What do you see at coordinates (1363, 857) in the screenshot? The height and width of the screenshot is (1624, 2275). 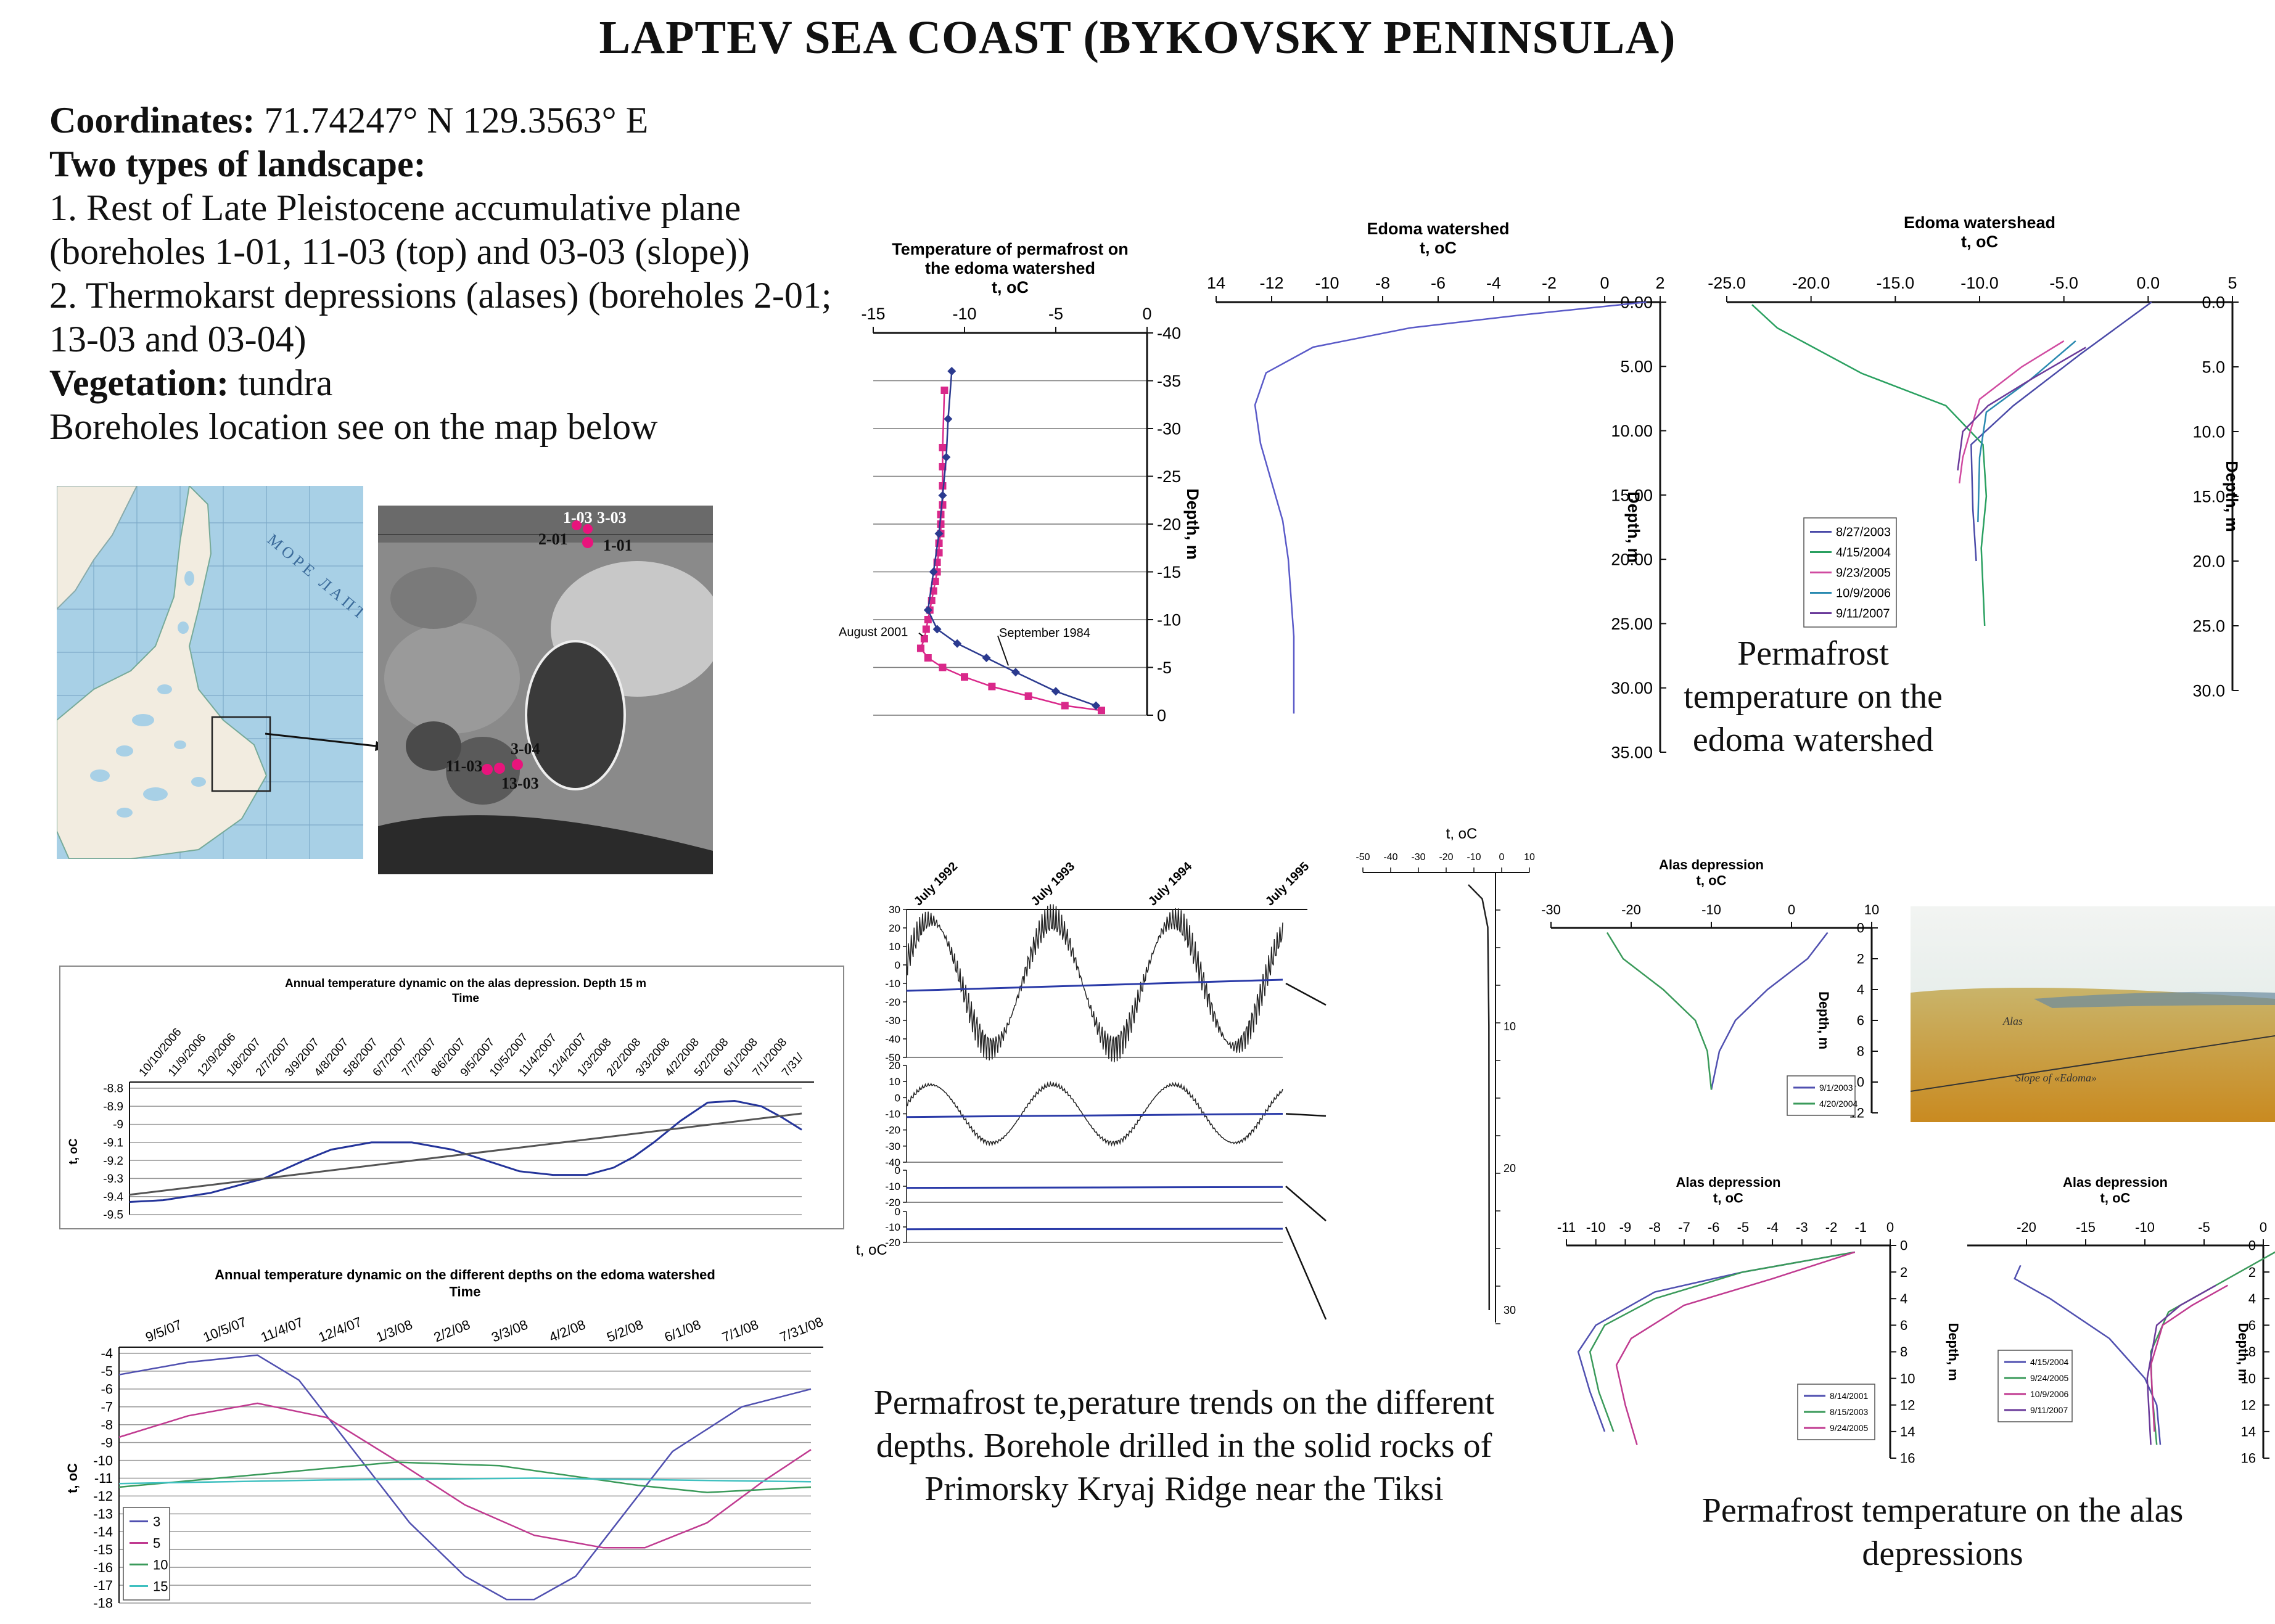 I see `x-tick-label: -50` at bounding box center [1363, 857].